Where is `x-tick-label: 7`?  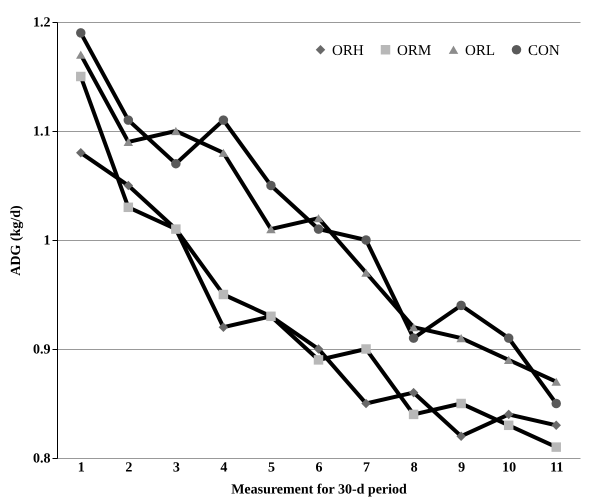
x-tick-label: 7 is located at coordinates (366, 468).